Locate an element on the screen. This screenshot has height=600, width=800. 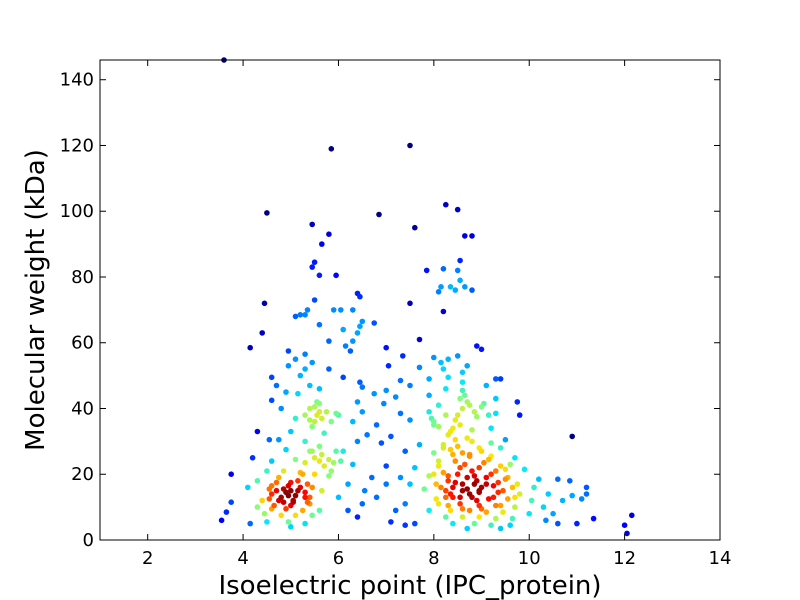
x-axis-label: Isoelectric point (IPC_protein) is located at coordinates (409, 585).